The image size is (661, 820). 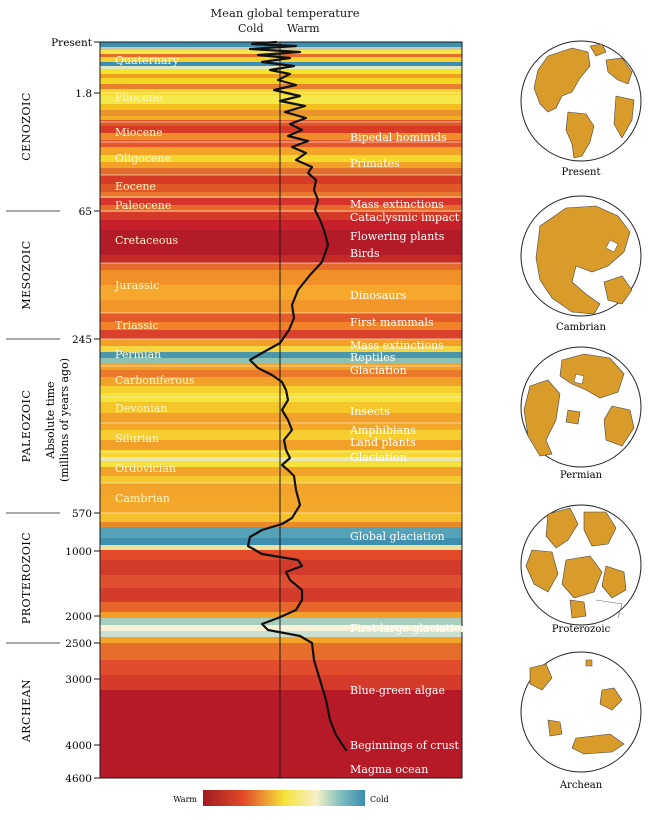 I want to click on cold-label: Cold, so click(x=251, y=28).